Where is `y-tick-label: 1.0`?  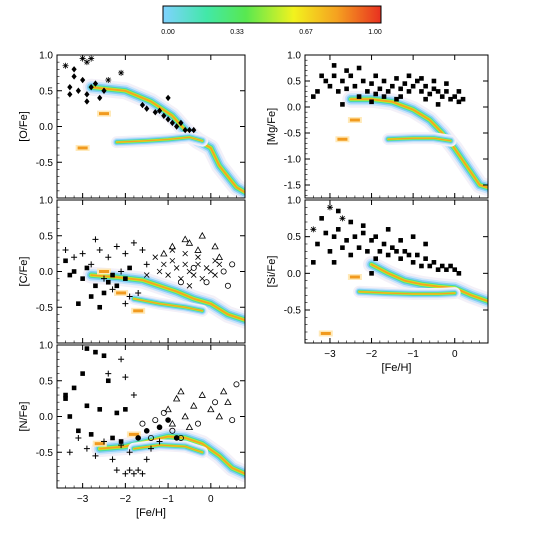
y-tick-label: 1.0 is located at coordinates (294, 201).